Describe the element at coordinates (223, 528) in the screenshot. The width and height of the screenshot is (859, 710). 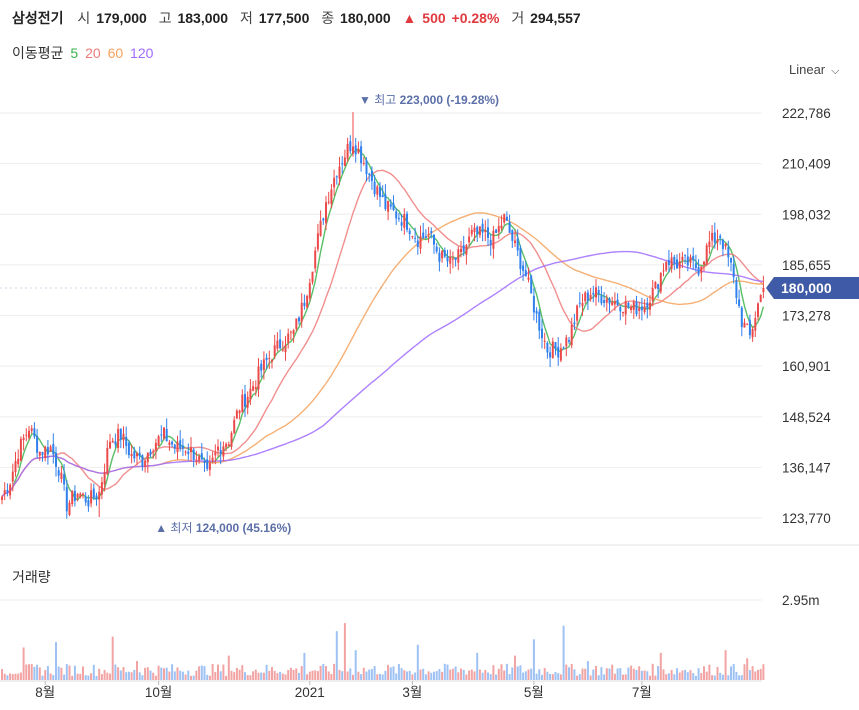
I see `low-annotation: ▲ 최저 124,000 (45.16%)` at that location.